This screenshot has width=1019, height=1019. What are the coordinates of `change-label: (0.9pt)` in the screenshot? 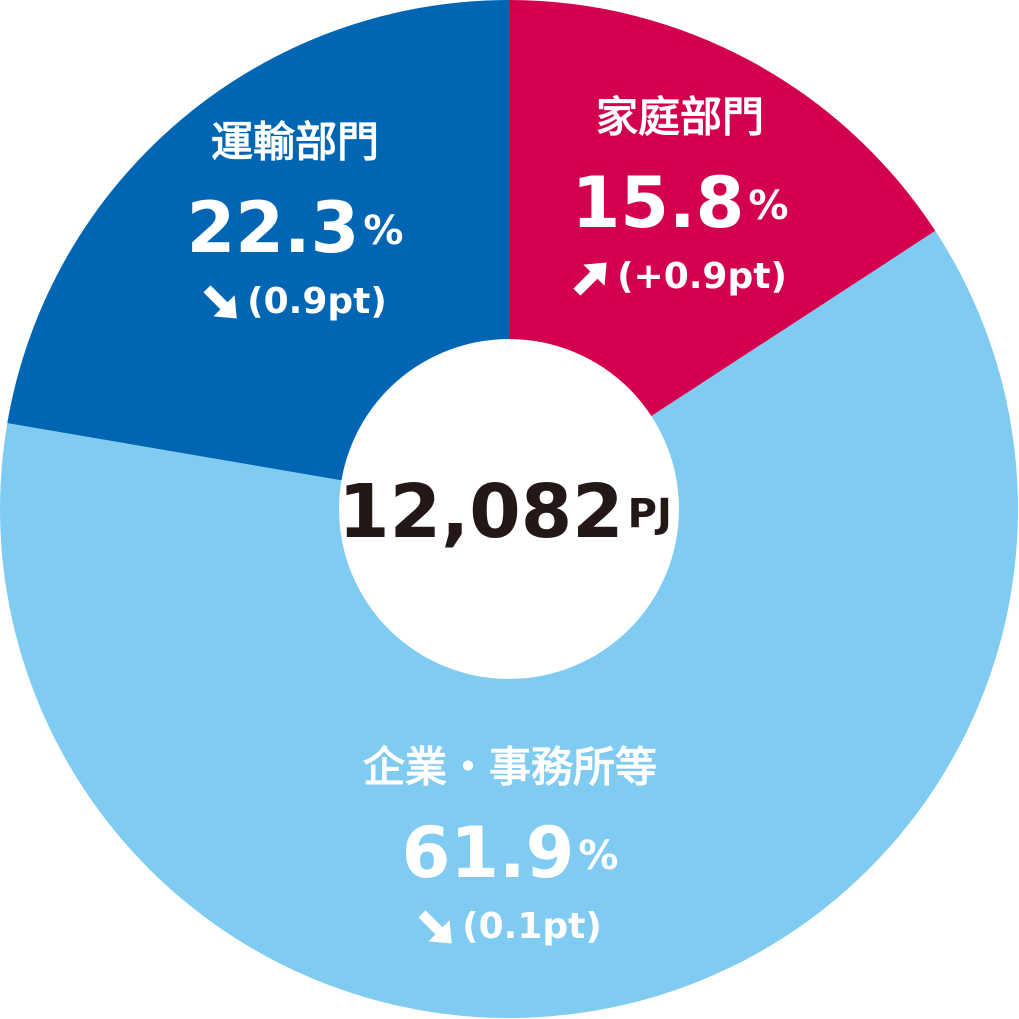 It's located at (317, 301).